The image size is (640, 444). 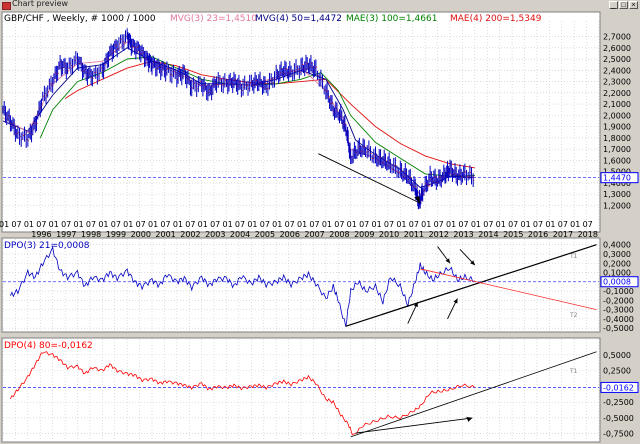 What do you see at coordinates (617, 70) in the screenshot?
I see `y-tick-label: 2,4000` at bounding box center [617, 70].